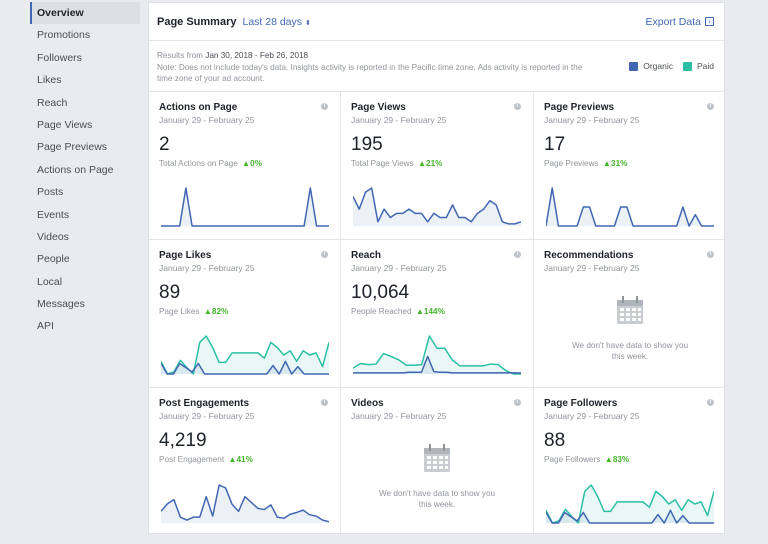  Describe the element at coordinates (53, 214) in the screenshot. I see `sidebar-item-events: Events` at that location.